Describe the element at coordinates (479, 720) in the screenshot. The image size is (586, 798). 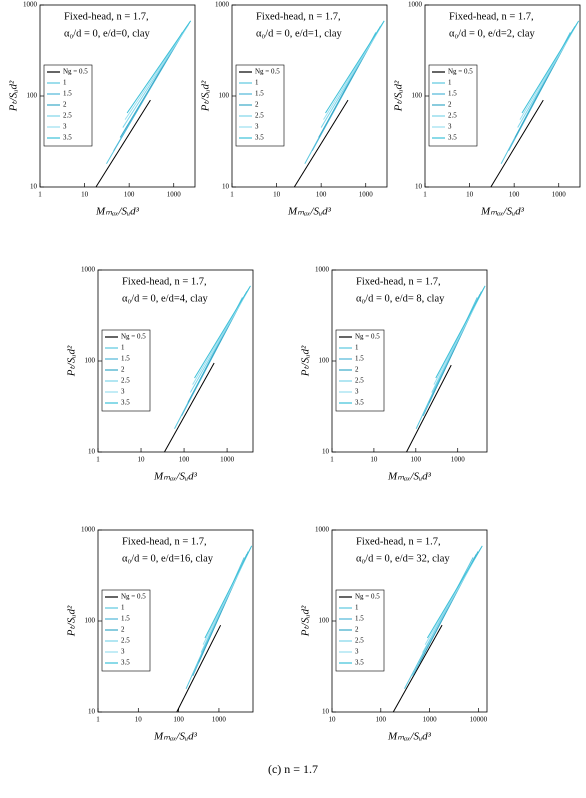
I see `x-tick-label: 10000` at that location.